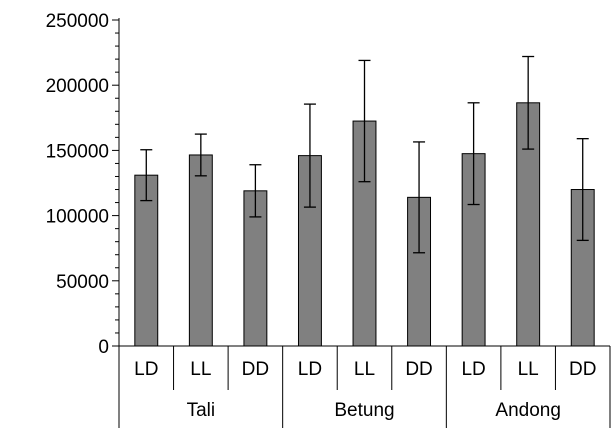 The width and height of the screenshot is (616, 430). Describe the element at coordinates (82, 282) in the screenshot. I see `y-tick-label: 50000` at that location.